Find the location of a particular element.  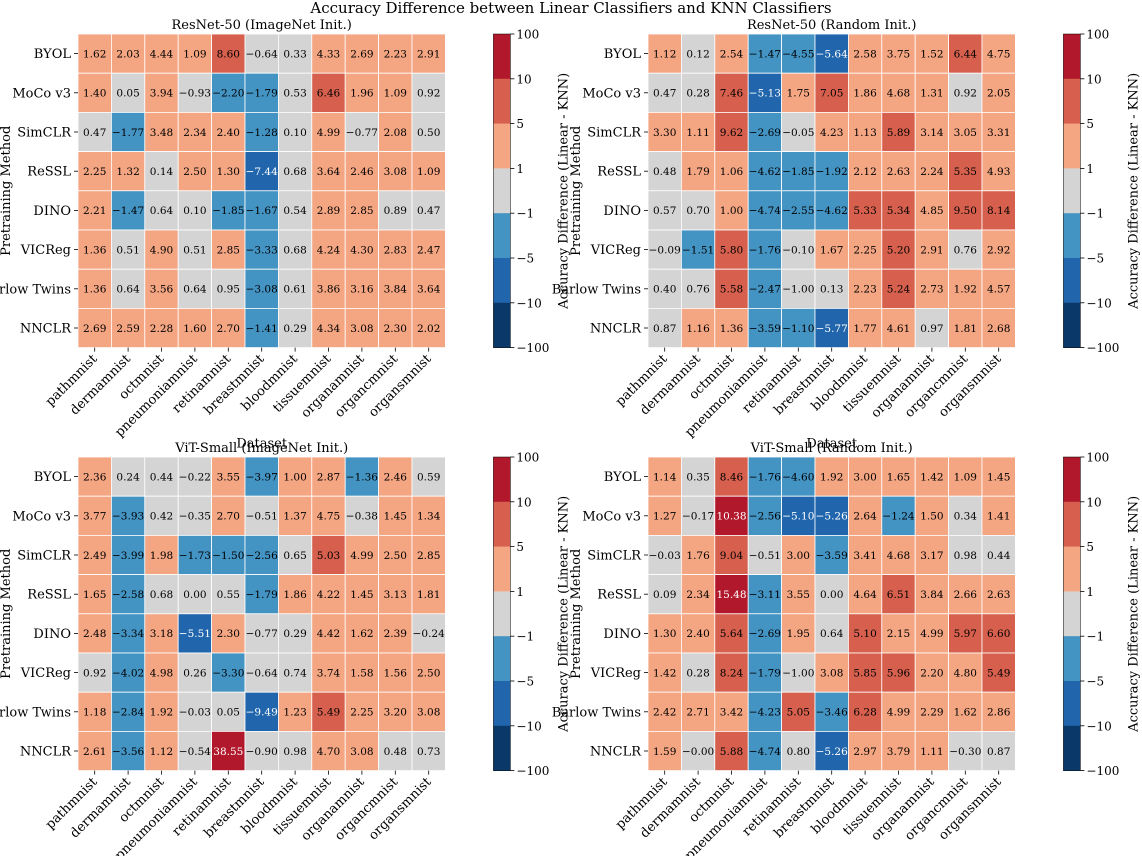

cell-value-label: 0.10 is located at coordinates (294, 133).